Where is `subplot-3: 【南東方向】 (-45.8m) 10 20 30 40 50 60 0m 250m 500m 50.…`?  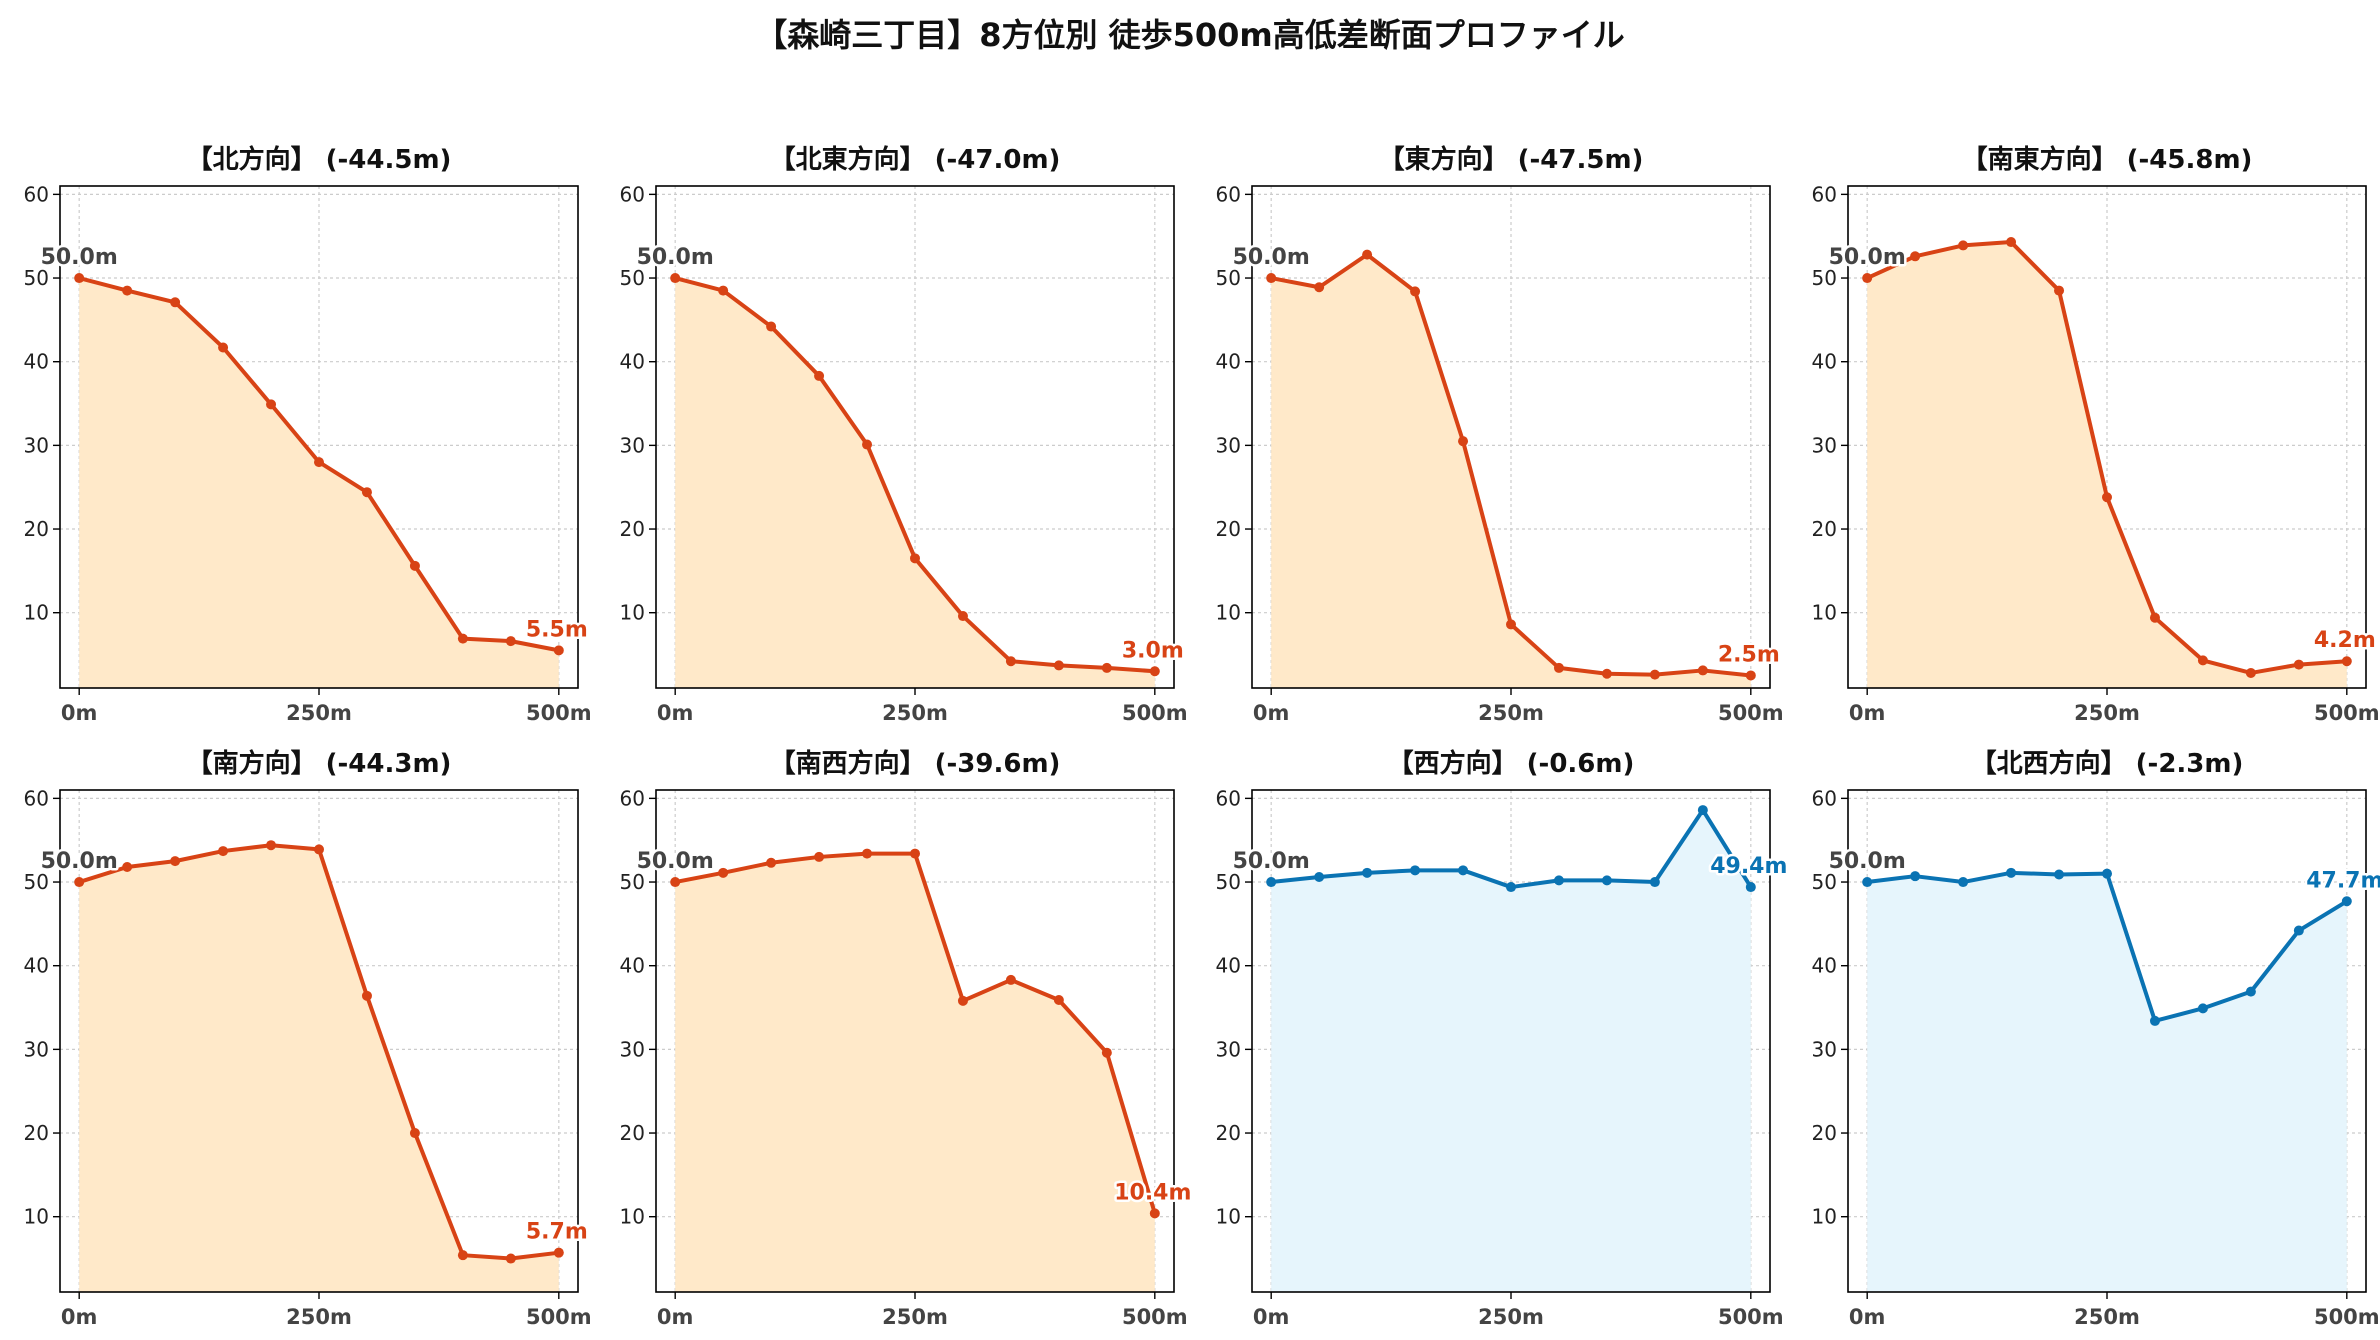
subplot-3: 【南東方向】 (-45.8m) 10 20 30 40 50 60 0m 250m 500m 50.… is located at coordinates (2096, 434).